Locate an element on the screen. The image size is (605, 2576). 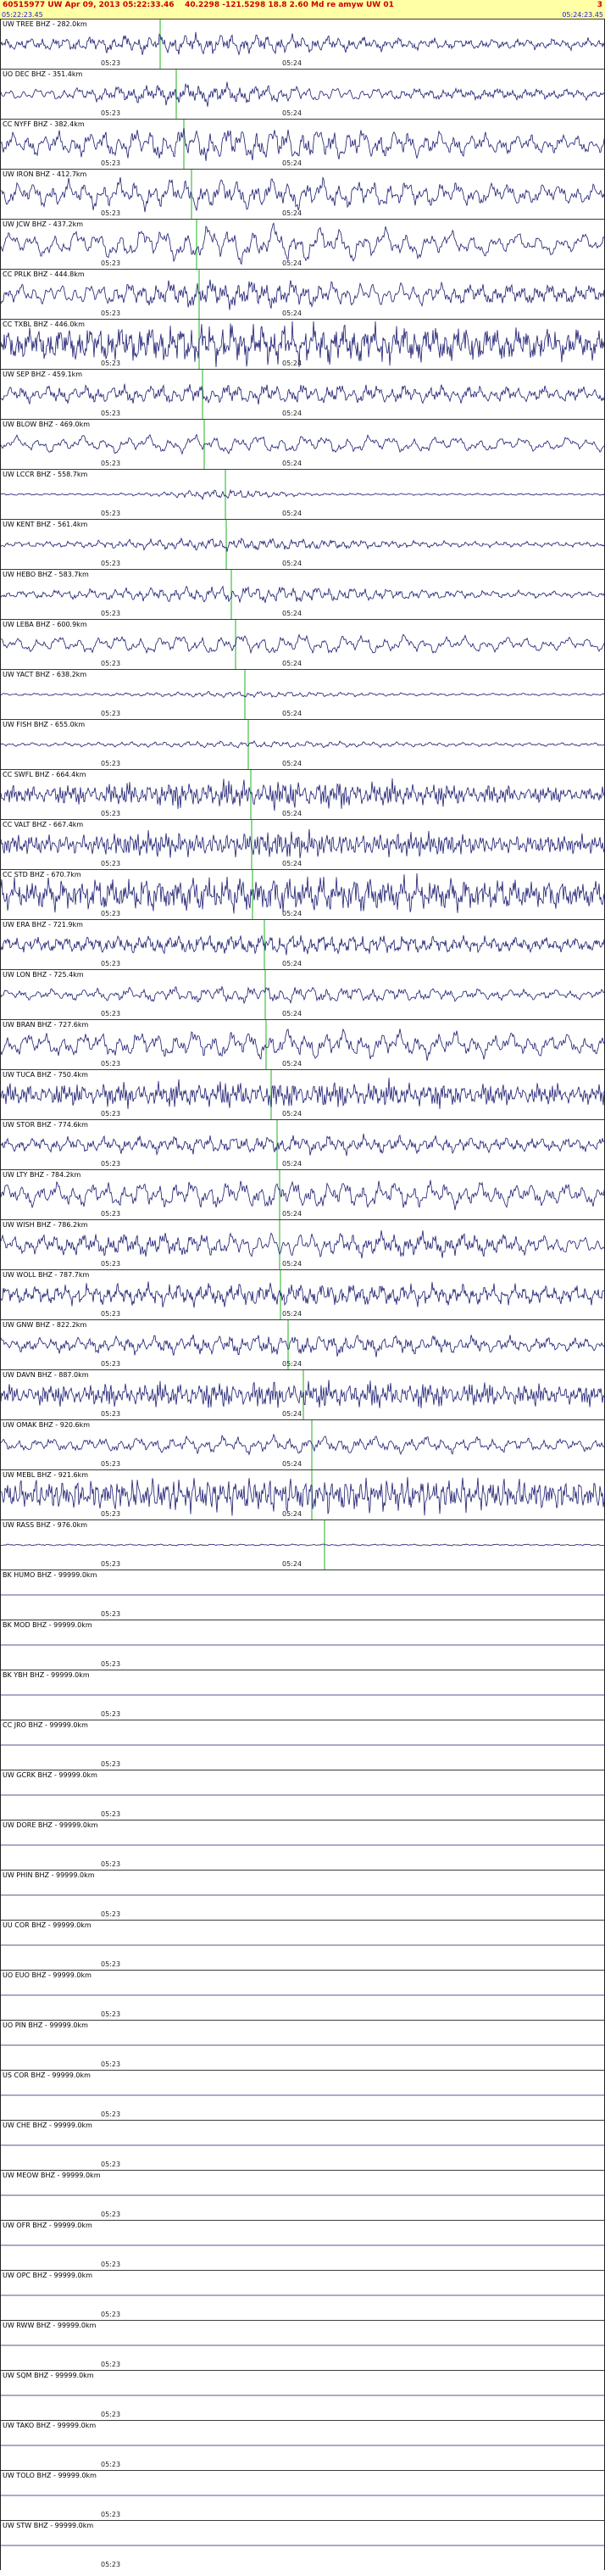
trace-row: UW DAVN BHZ - 887.0km 05:23 05:24 is located at coordinates (303, 1394).